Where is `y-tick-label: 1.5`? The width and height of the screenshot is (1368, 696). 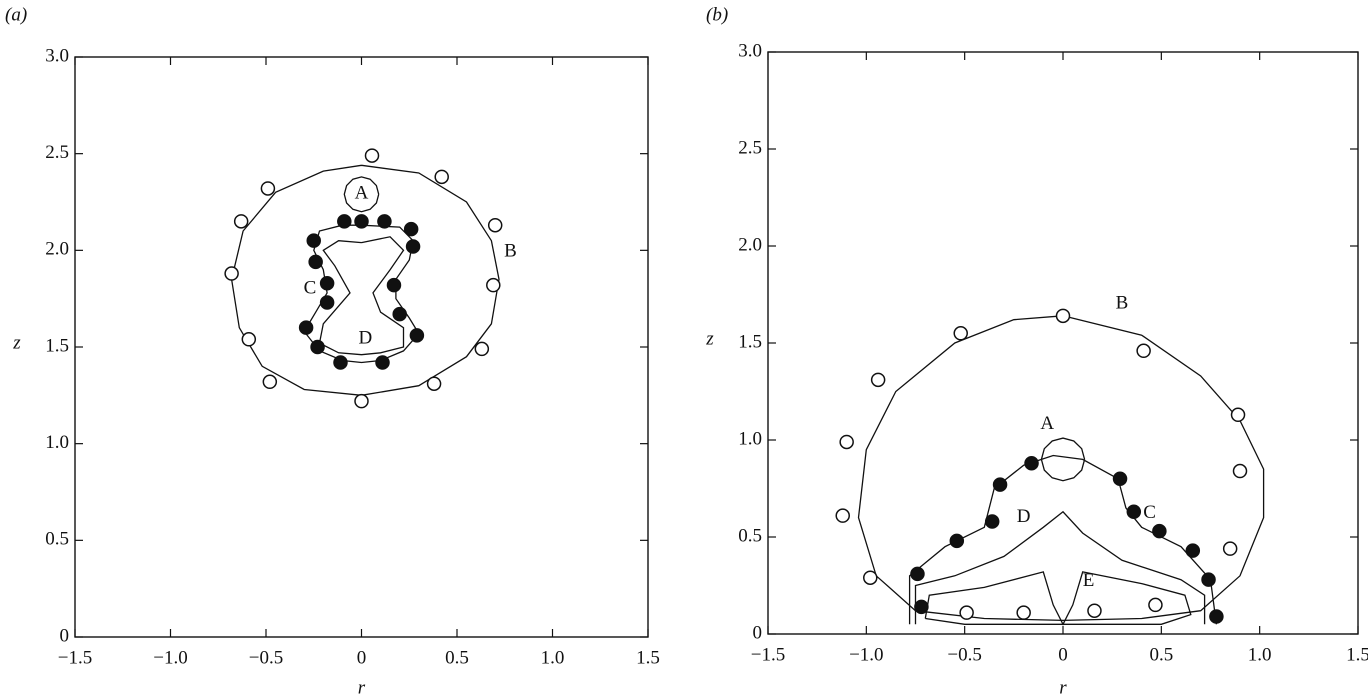 y-tick-label: 1.5 is located at coordinates (750, 341).